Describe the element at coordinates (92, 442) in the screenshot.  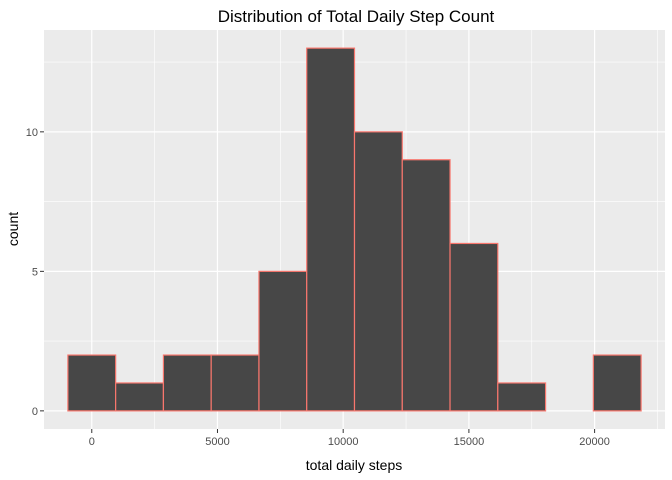
I see `x-tick-label: 0` at that location.